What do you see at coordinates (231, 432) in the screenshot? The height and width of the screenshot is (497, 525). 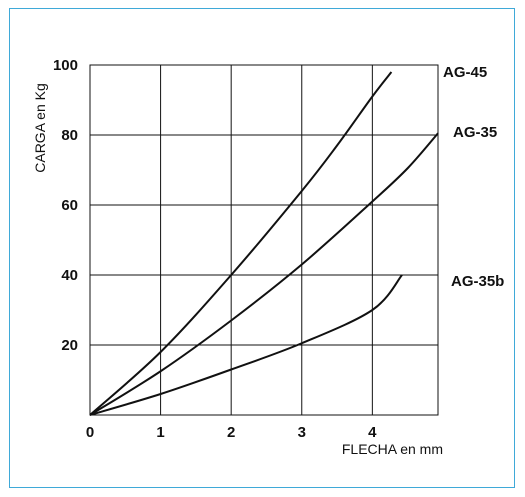 I see `x-tick-label: 2` at bounding box center [231, 432].